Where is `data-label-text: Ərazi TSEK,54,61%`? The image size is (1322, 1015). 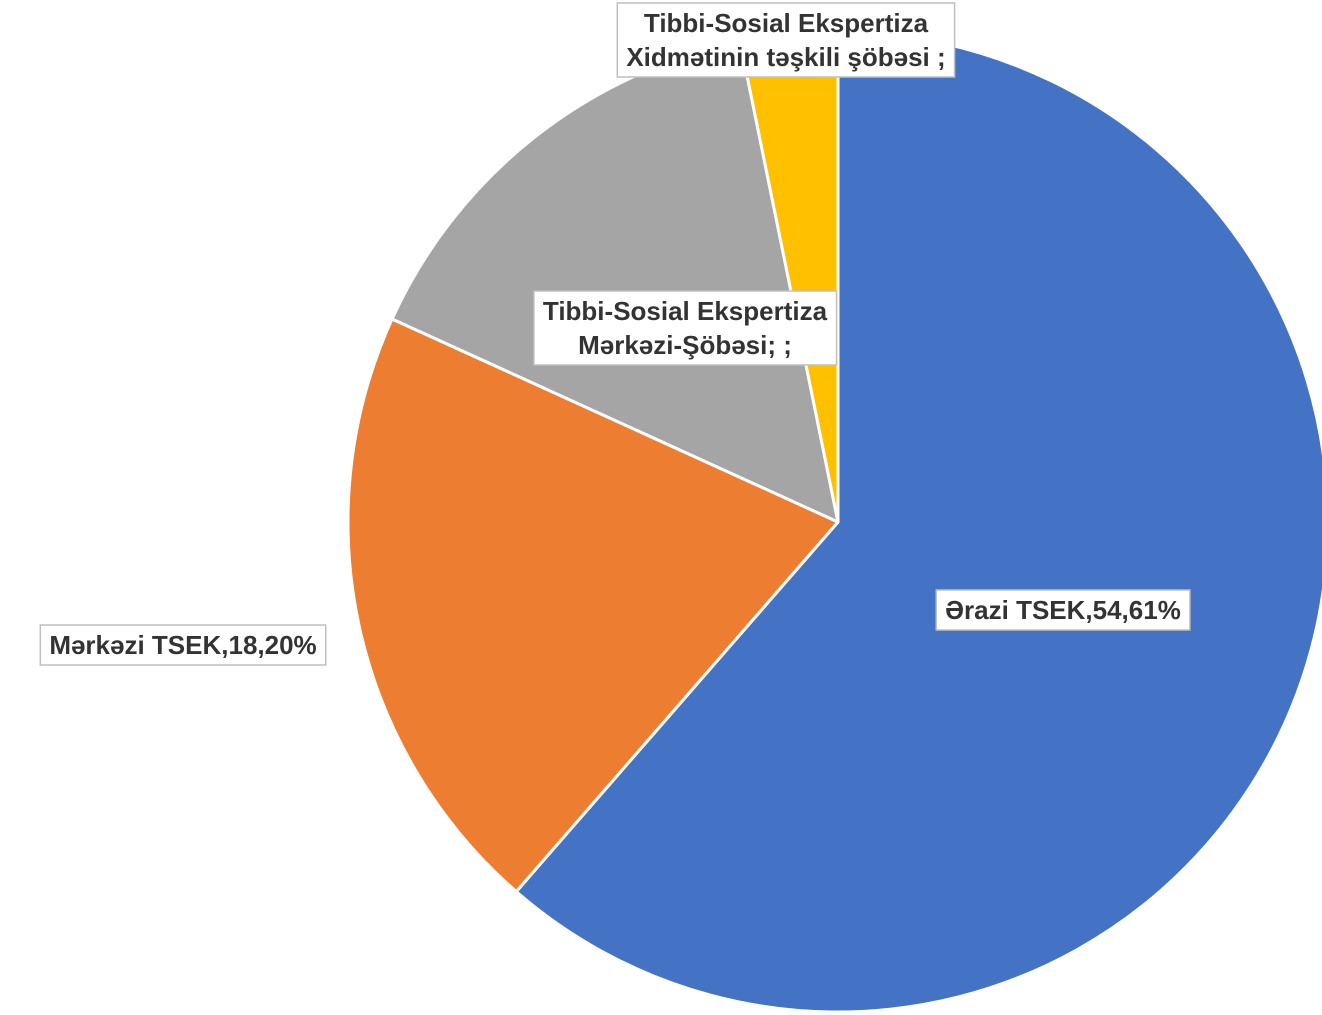 data-label-text: Ərazi TSEK,54,61% is located at coordinates (1063, 610).